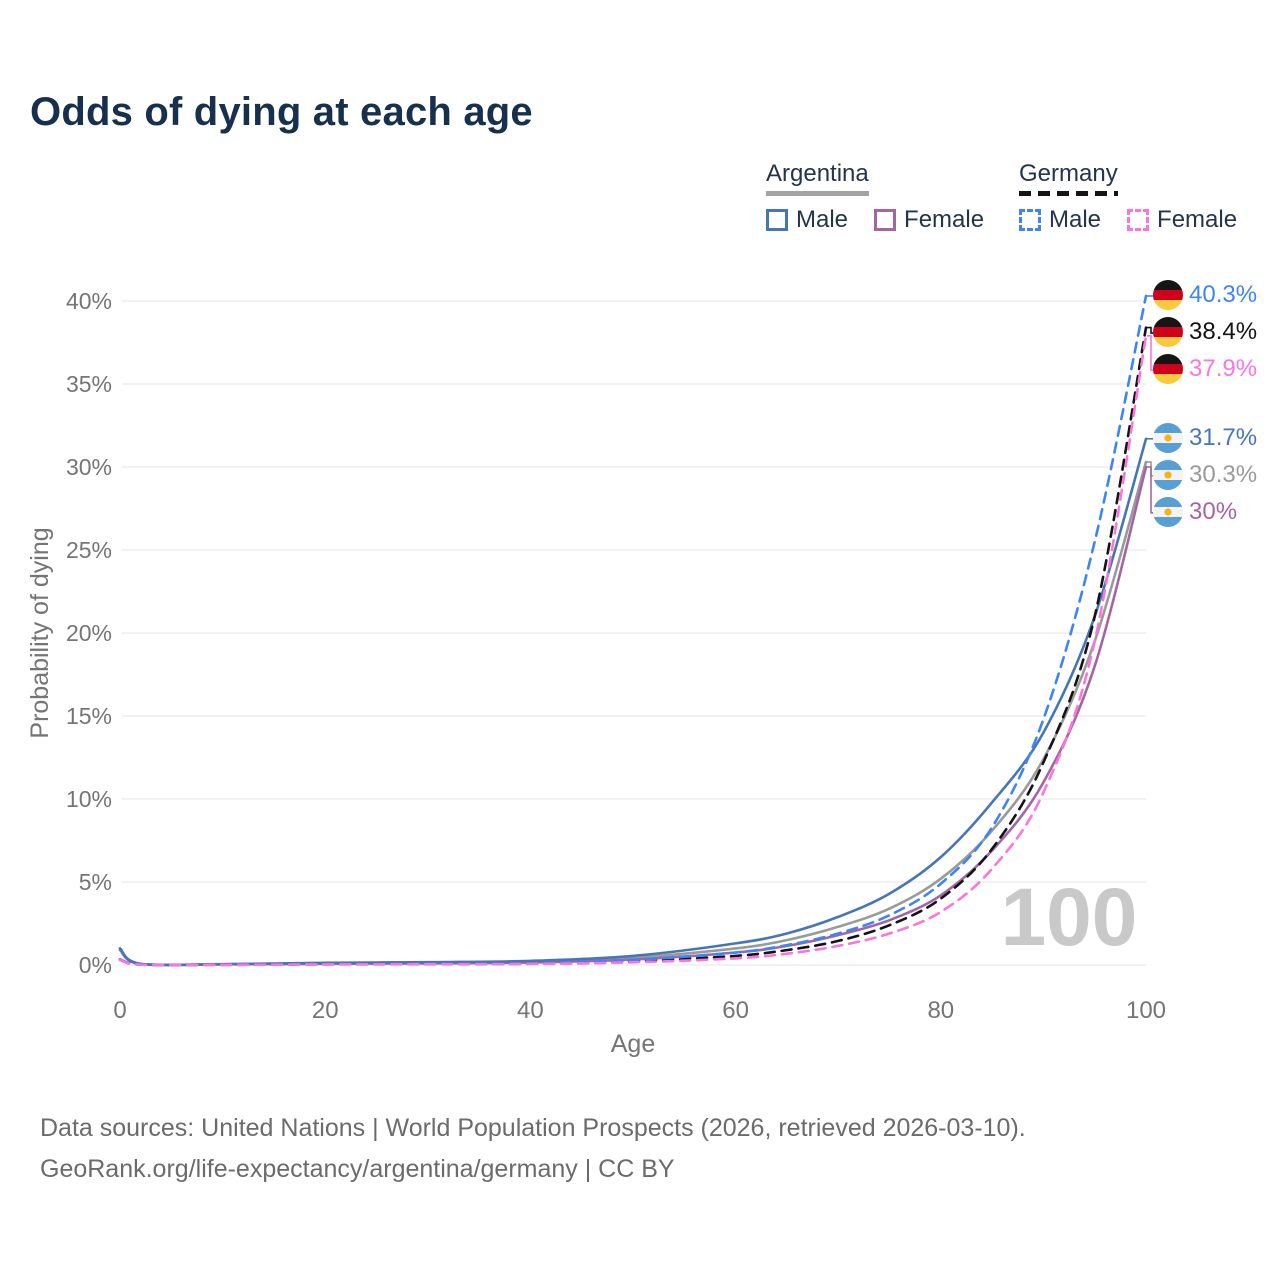 This screenshot has width=1280, height=1280. What do you see at coordinates (1223, 437) in the screenshot?
I see `end-label-value: 31.7%` at bounding box center [1223, 437].